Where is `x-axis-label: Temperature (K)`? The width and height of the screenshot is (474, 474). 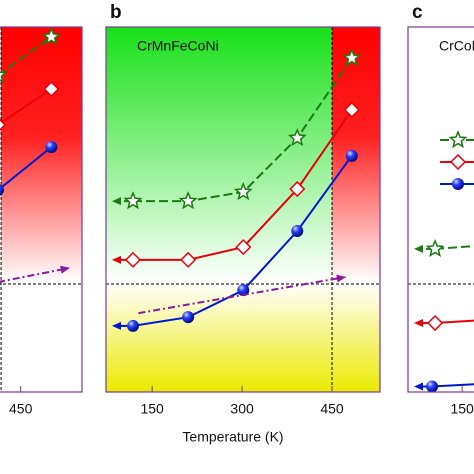
x-axis-label: Temperature (K) is located at coordinates (232, 437).